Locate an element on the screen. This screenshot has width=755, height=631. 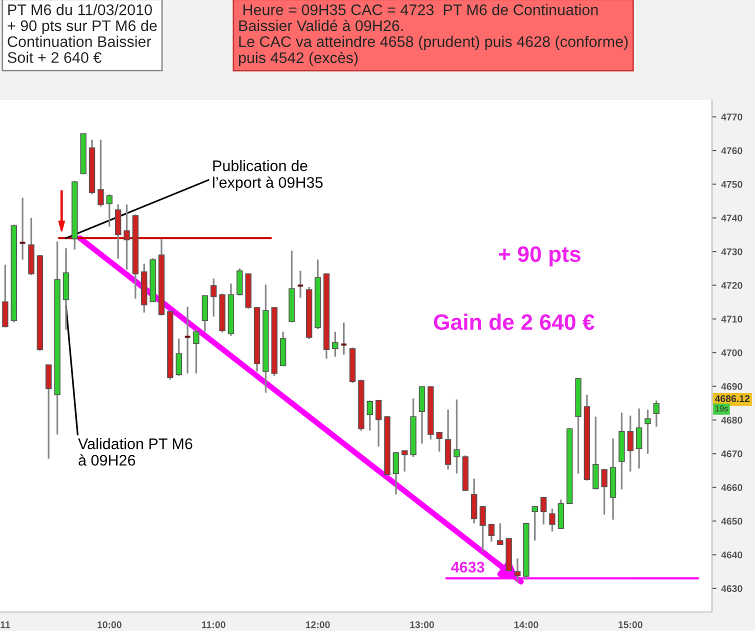
y-tick-label: 4760 is located at coordinates (731, 150).